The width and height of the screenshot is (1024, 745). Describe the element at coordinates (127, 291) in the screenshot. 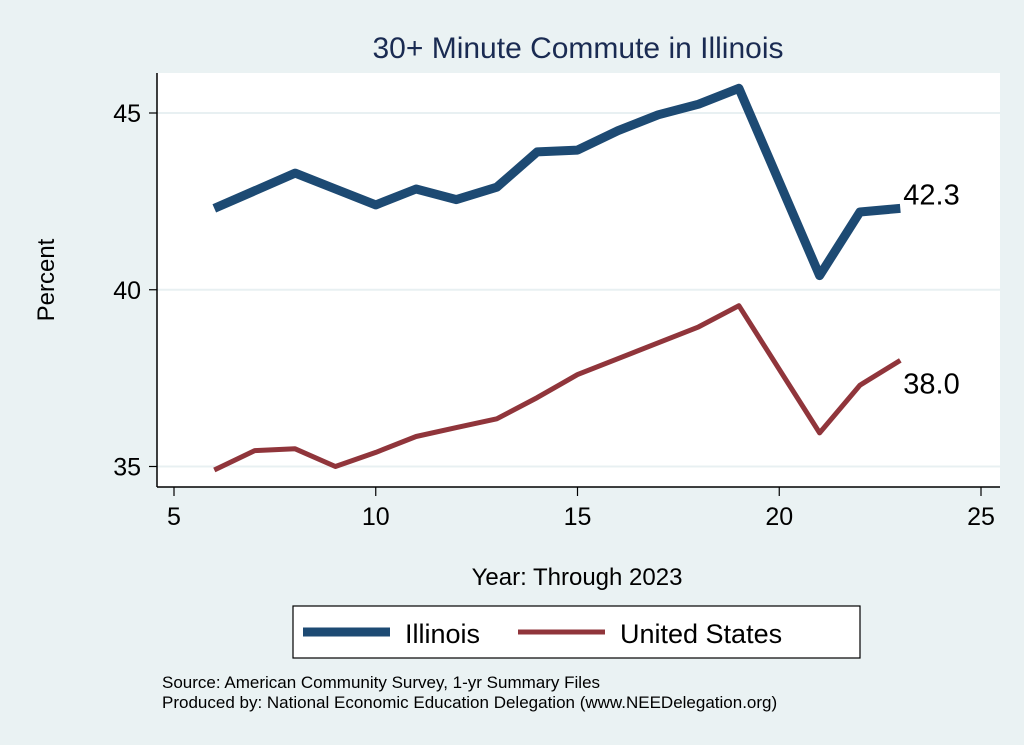

I see `y-tick-label: 40` at that location.